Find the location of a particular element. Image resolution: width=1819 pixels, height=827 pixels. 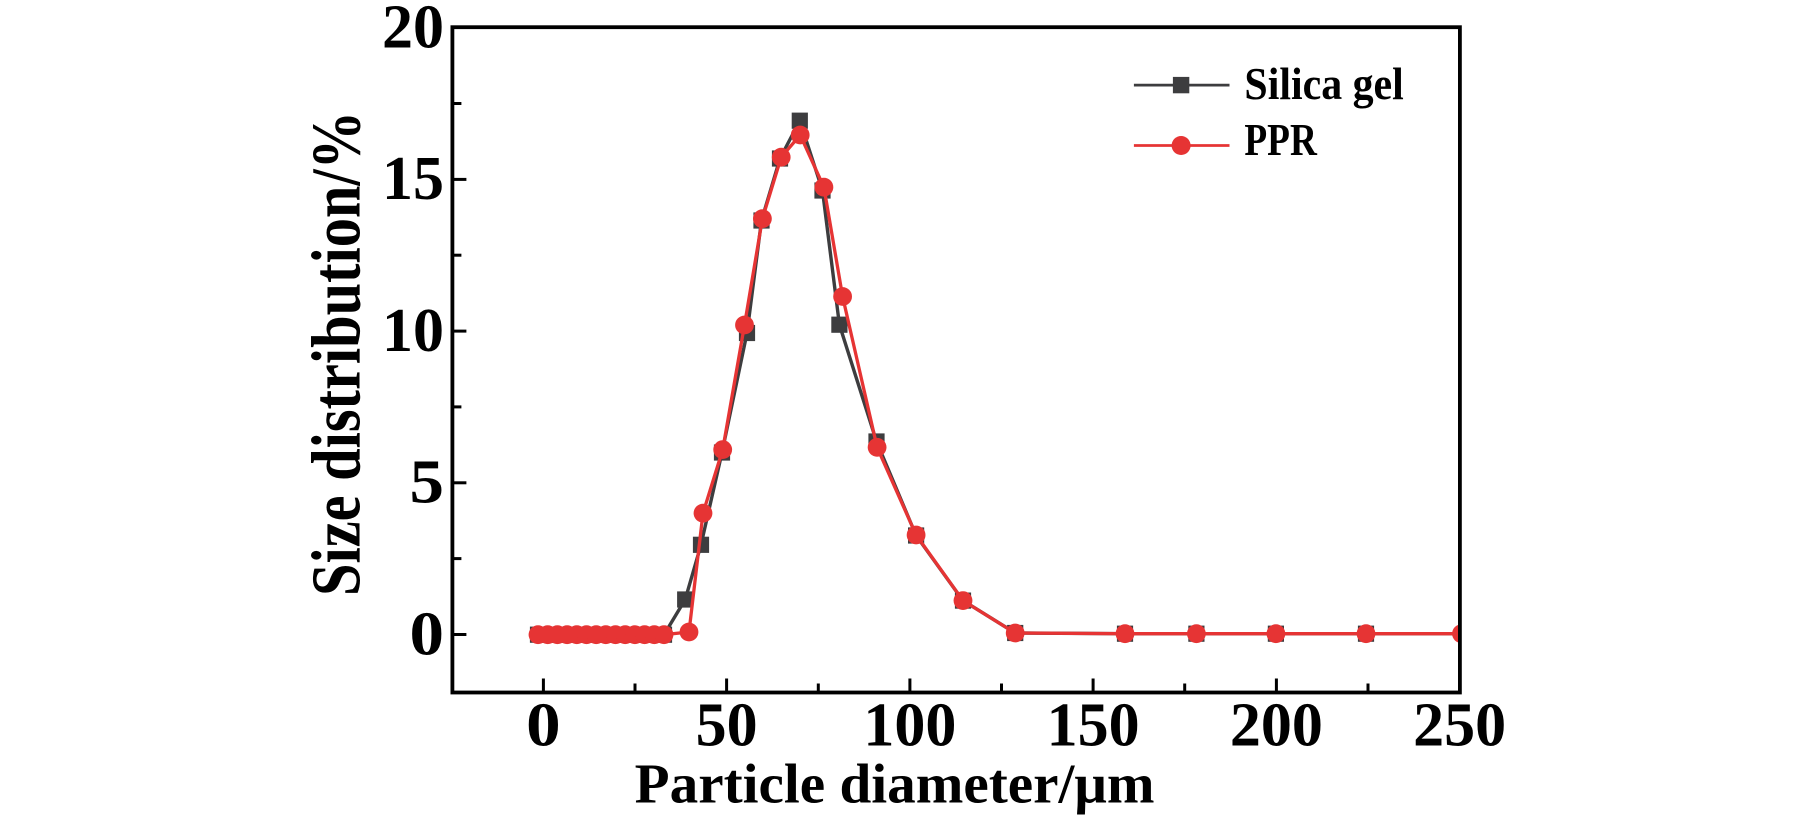

svg-text: PPR is located at coordinates (1280, 139).